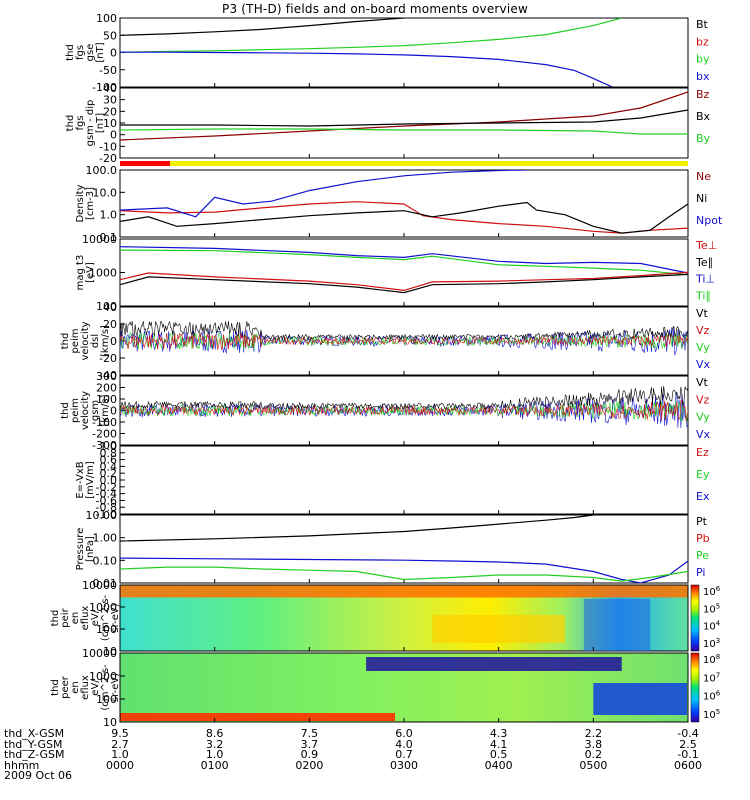 This screenshot has height=800, width=750. What do you see at coordinates (110, 722) in the screenshot?
I see `y-tick-label: 10` at bounding box center [110, 722].